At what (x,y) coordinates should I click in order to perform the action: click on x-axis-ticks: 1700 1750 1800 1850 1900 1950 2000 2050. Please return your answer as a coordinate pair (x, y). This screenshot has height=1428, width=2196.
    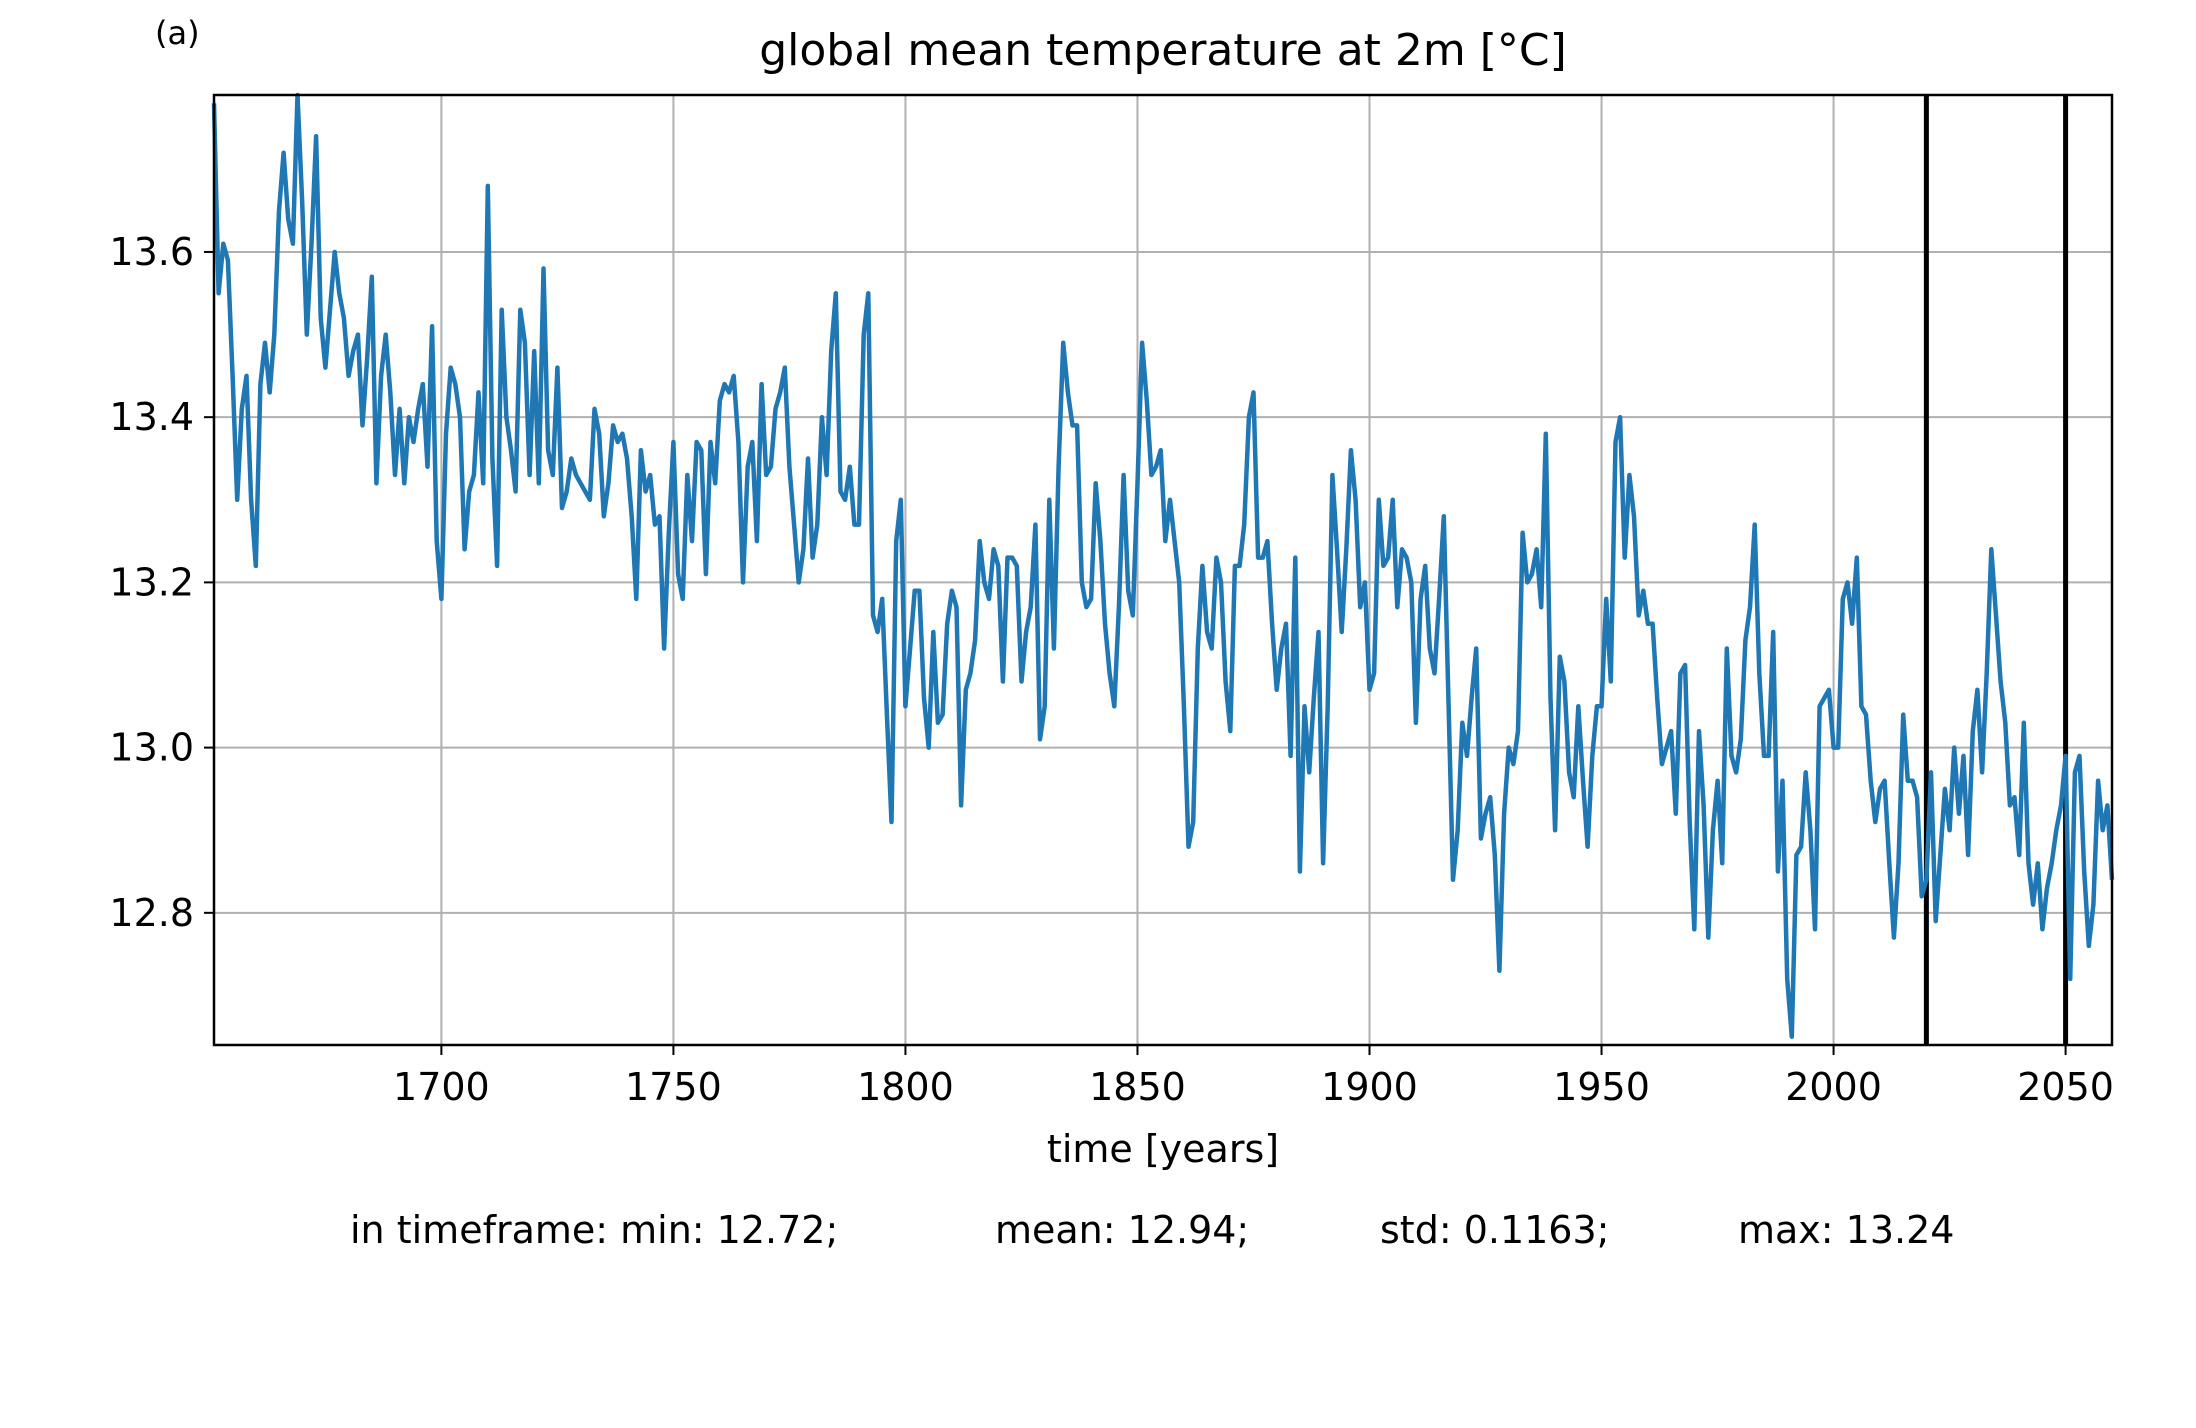
    Looking at the image, I should click on (1253, 1077).